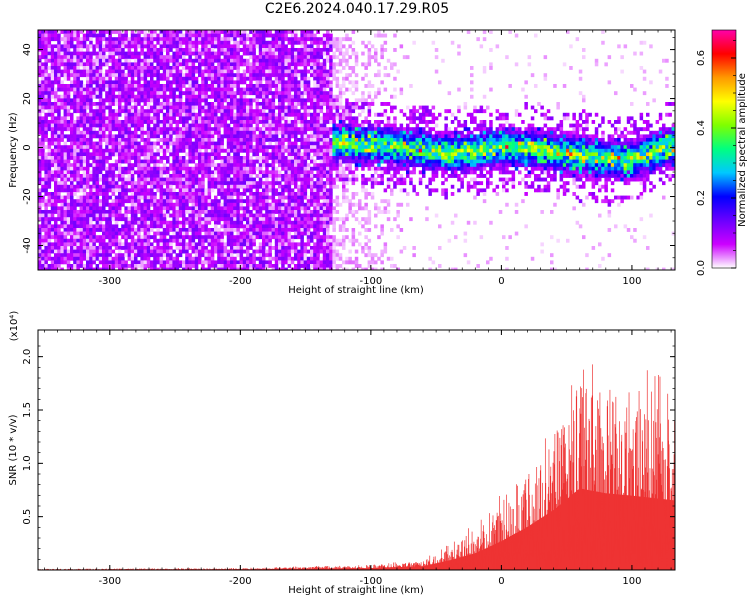  What do you see at coordinates (724, 149) in the screenshot?
I see `colorbar` at bounding box center [724, 149].